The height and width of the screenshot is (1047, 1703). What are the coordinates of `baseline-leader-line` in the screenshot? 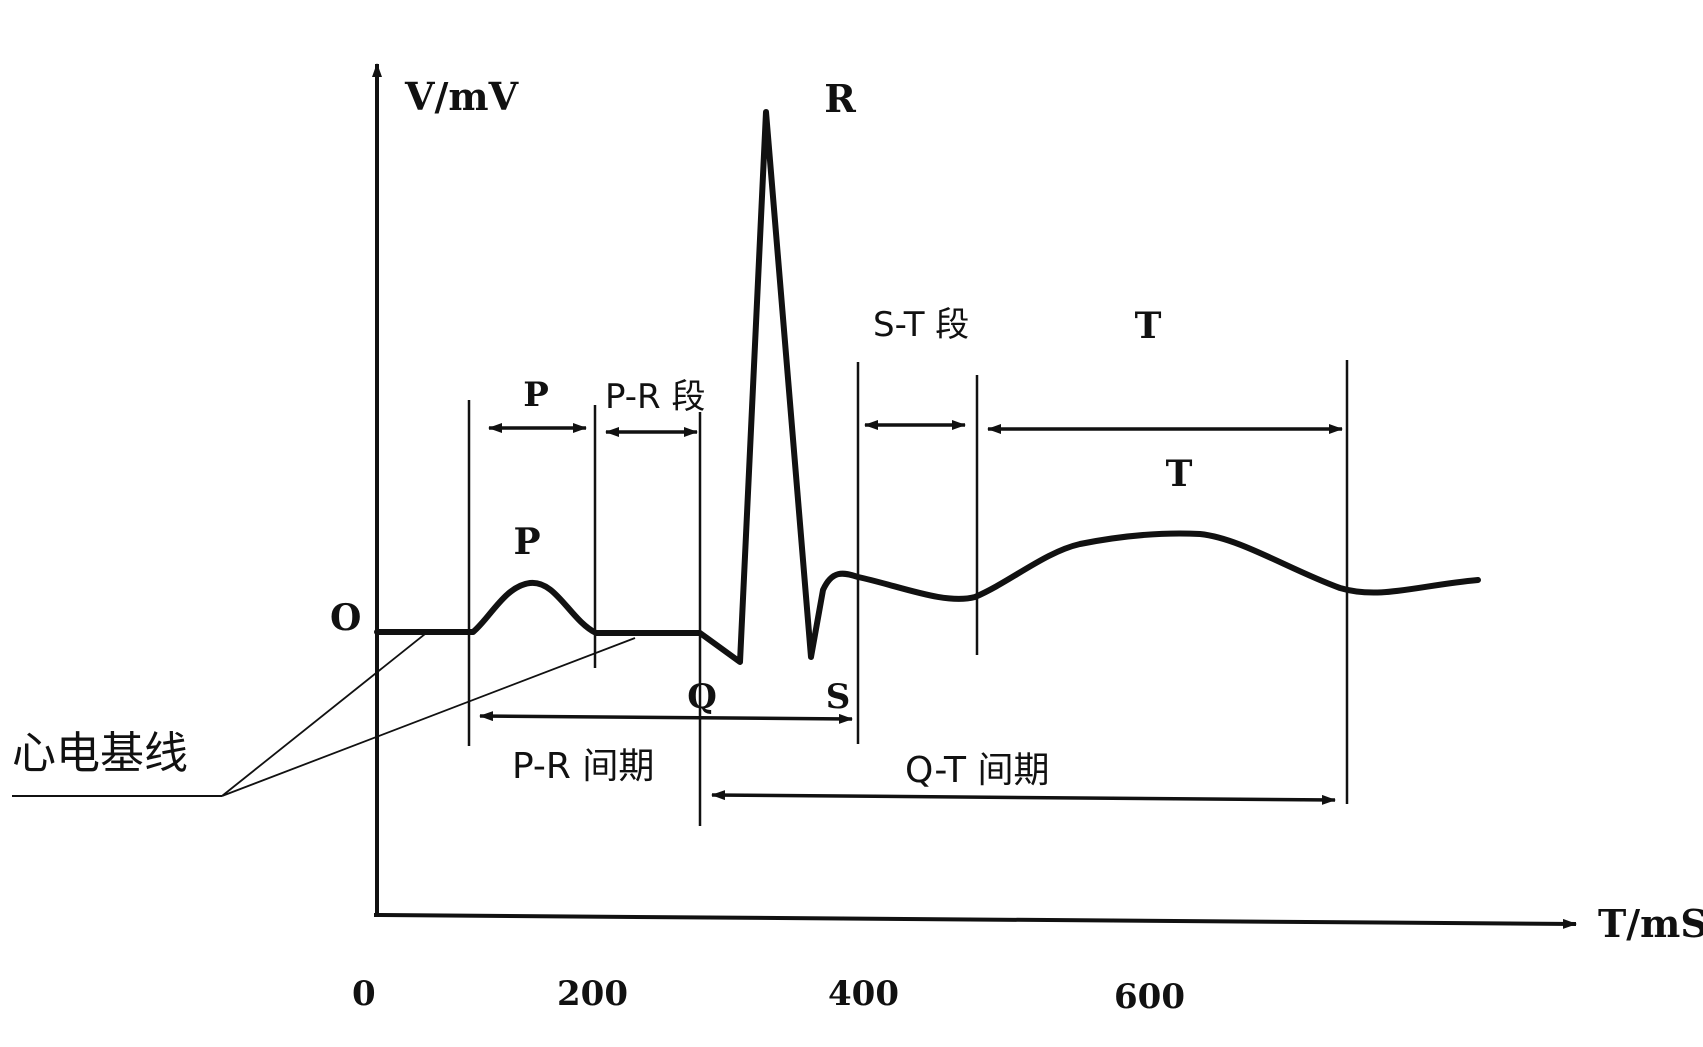 It's located at (323, 715).